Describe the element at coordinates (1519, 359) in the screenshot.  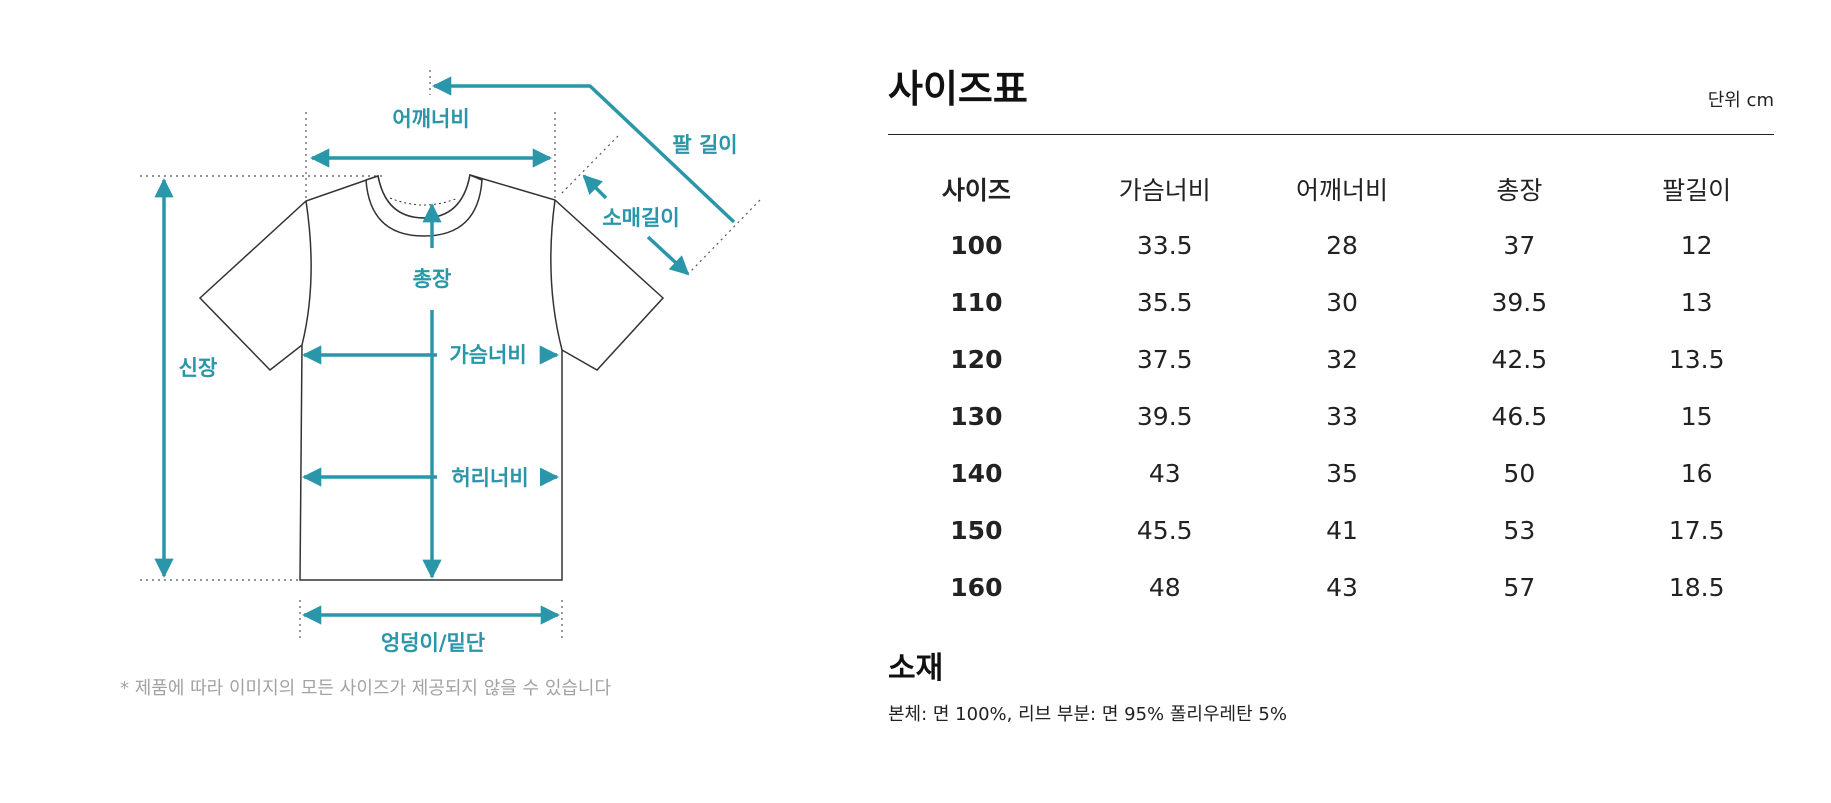
I see `cell-total-length: 42.5` at that location.